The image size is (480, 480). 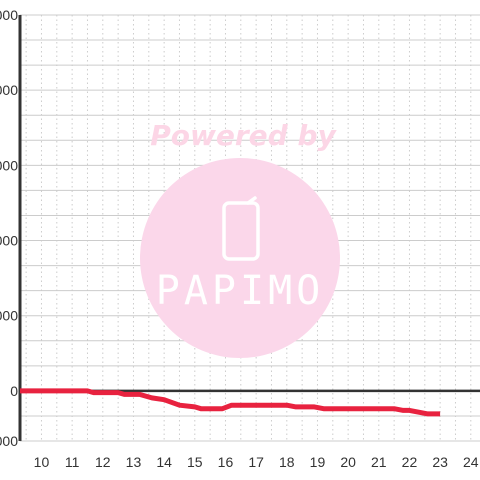 What do you see at coordinates (9, 90) in the screenshot?
I see `y-tick-label: 120,000` at bounding box center [9, 90].